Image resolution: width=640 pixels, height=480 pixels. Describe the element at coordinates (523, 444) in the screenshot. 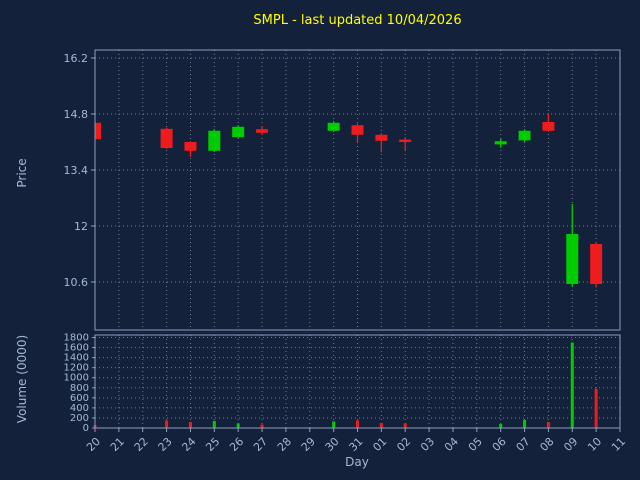

I see `svg-text: 07` at that location.